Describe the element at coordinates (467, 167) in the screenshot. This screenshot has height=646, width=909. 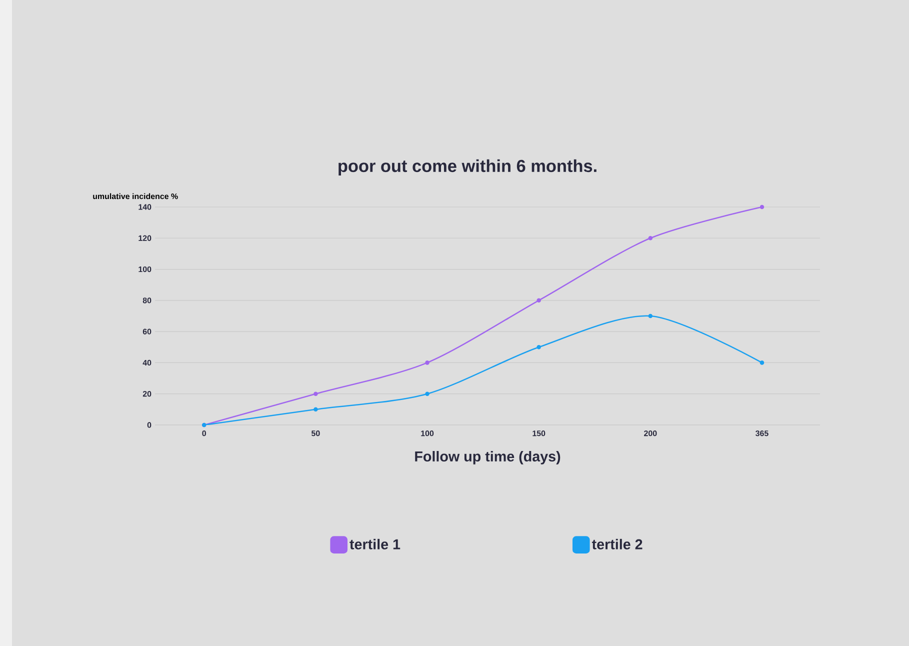
I see `chart-title: poor out come within 6 months.` at that location.